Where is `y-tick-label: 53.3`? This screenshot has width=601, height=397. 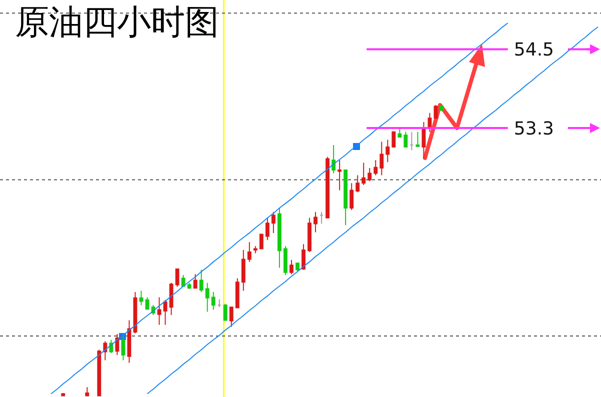 y-tick-label: 53.3 is located at coordinates (534, 129).